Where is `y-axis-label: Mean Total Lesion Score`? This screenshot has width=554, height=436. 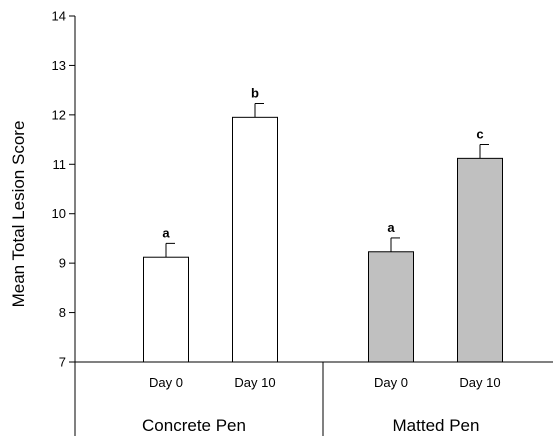
y-axis-label: Mean Total Lesion Score is located at coordinates (18, 214).